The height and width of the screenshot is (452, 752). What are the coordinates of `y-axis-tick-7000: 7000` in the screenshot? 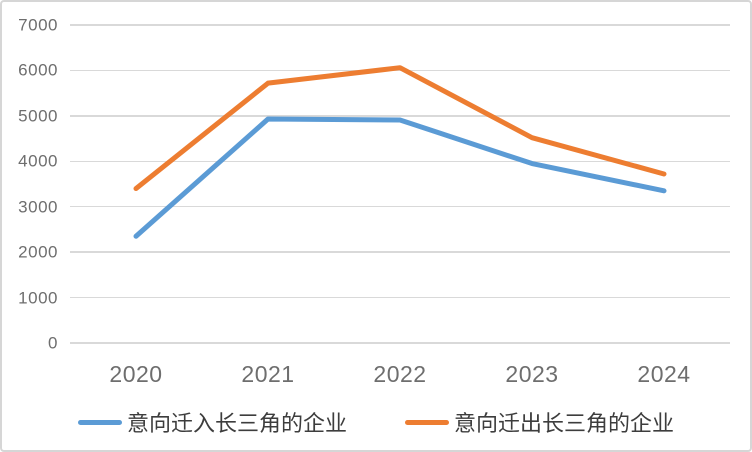 It's located at (38, 25).